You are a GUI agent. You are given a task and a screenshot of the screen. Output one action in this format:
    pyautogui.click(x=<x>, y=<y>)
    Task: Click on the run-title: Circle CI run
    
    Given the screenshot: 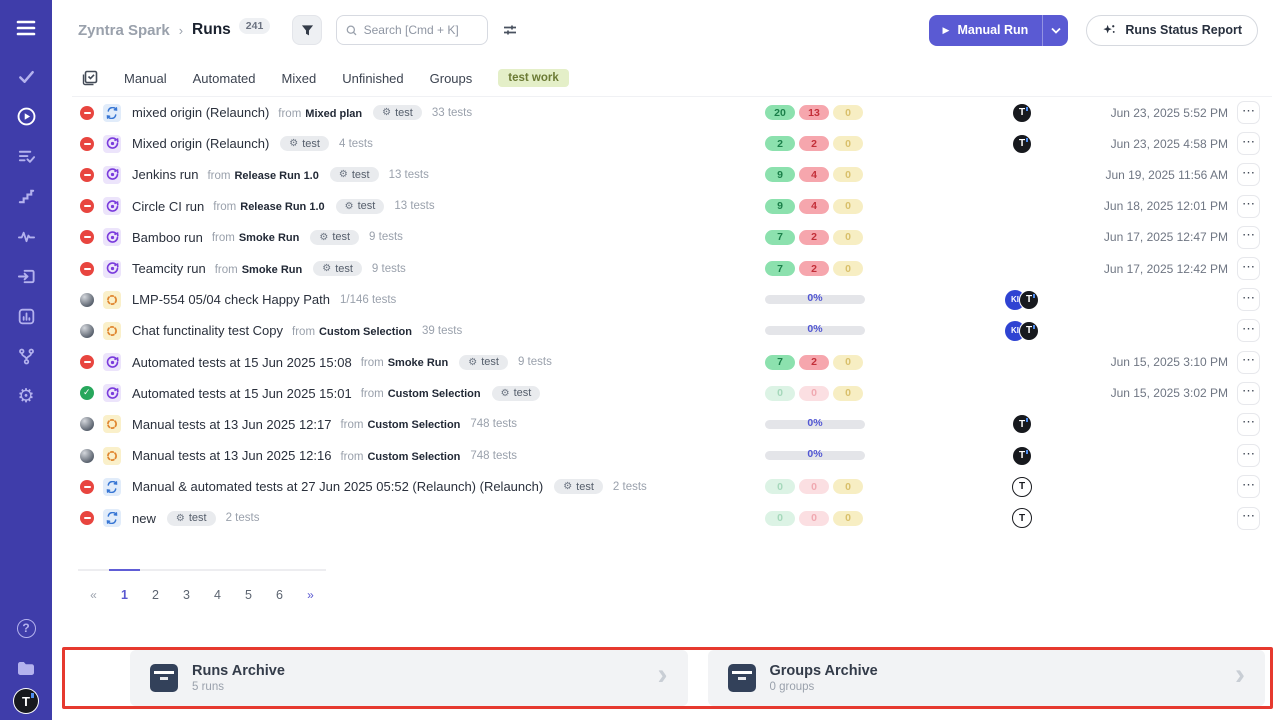 What is the action you would take?
    pyautogui.click(x=168, y=206)
    